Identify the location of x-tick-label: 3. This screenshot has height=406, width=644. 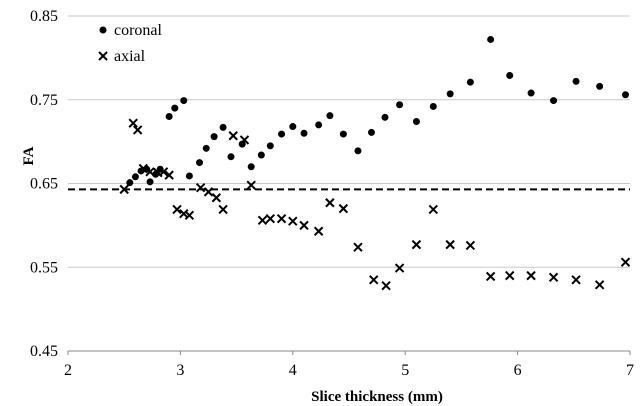
(180, 370).